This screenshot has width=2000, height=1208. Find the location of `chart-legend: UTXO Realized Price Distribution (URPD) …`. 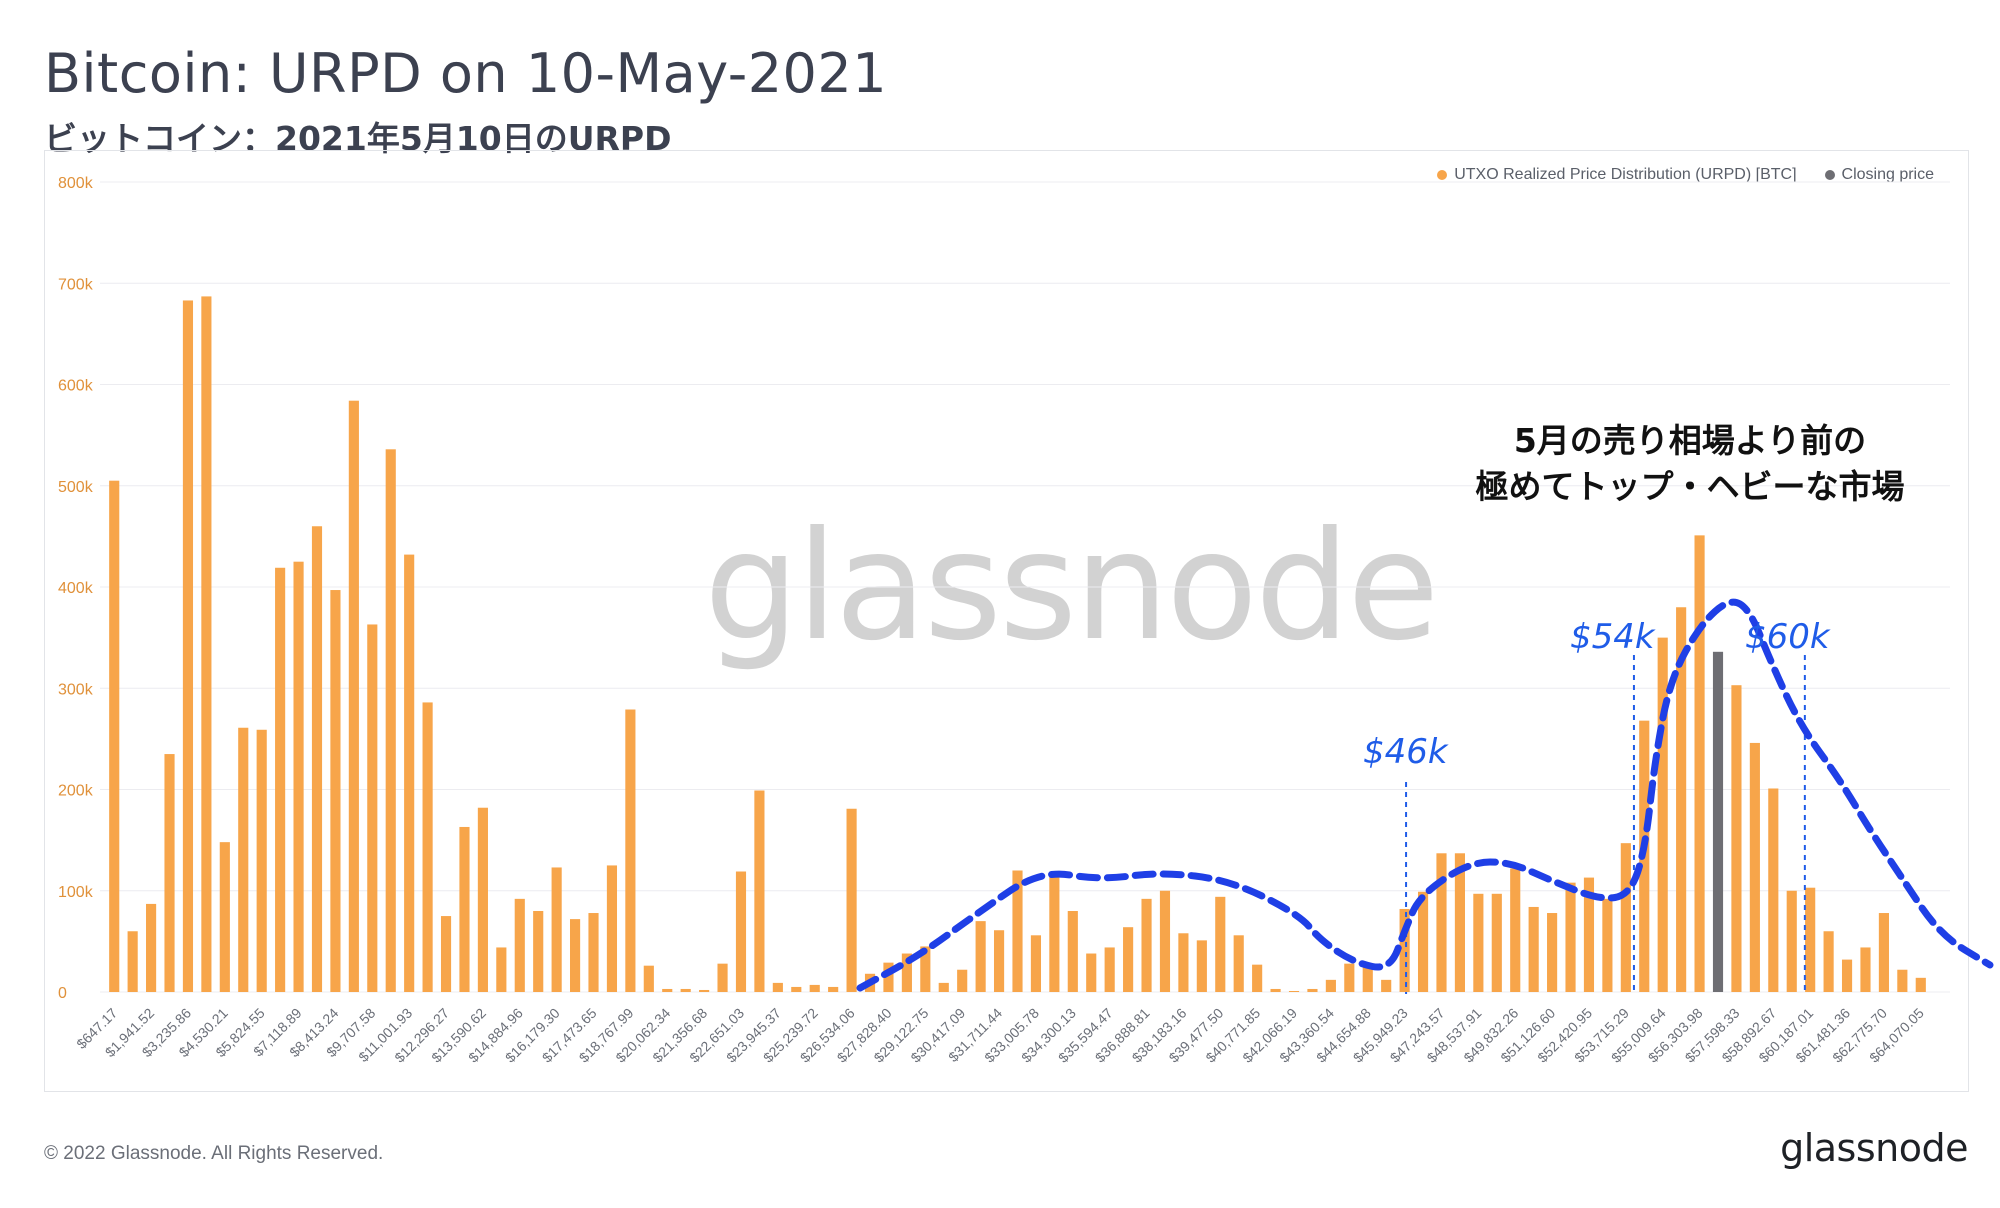

chart-legend: UTXO Realized Price Distribution (URPD) … is located at coordinates (1685, 175).